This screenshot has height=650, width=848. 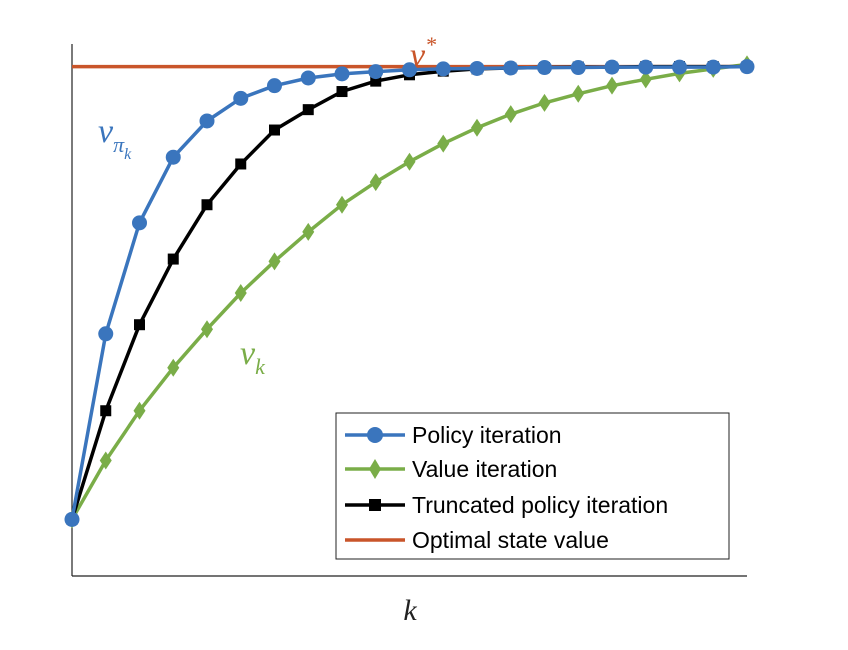 What do you see at coordinates (375, 435) in the screenshot?
I see `legend-marker-policy` at bounding box center [375, 435].